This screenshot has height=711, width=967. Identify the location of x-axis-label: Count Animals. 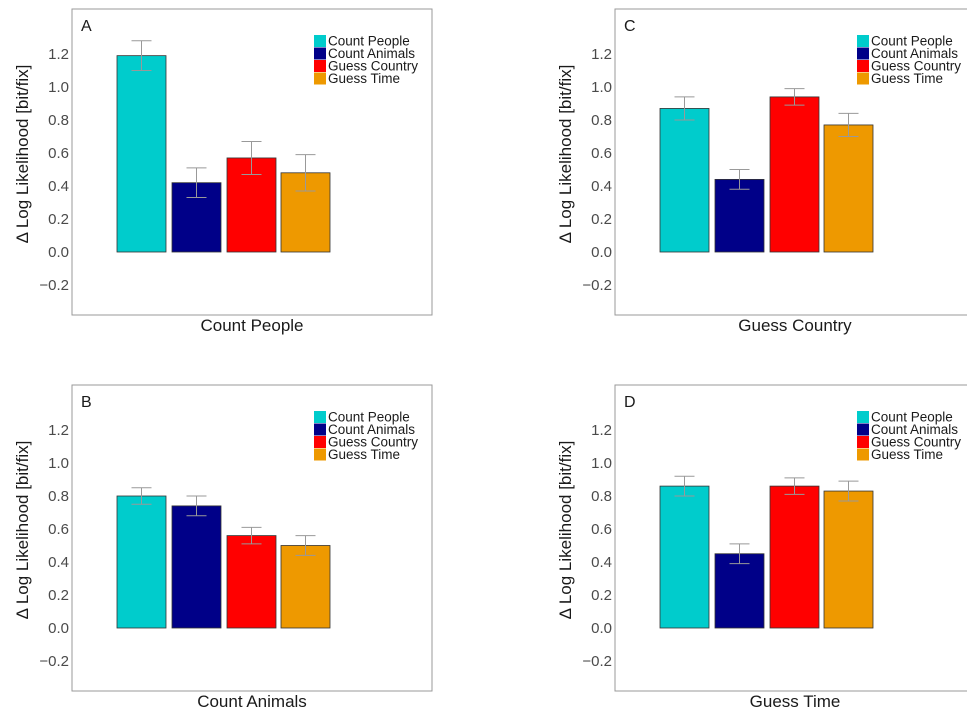
(252, 701).